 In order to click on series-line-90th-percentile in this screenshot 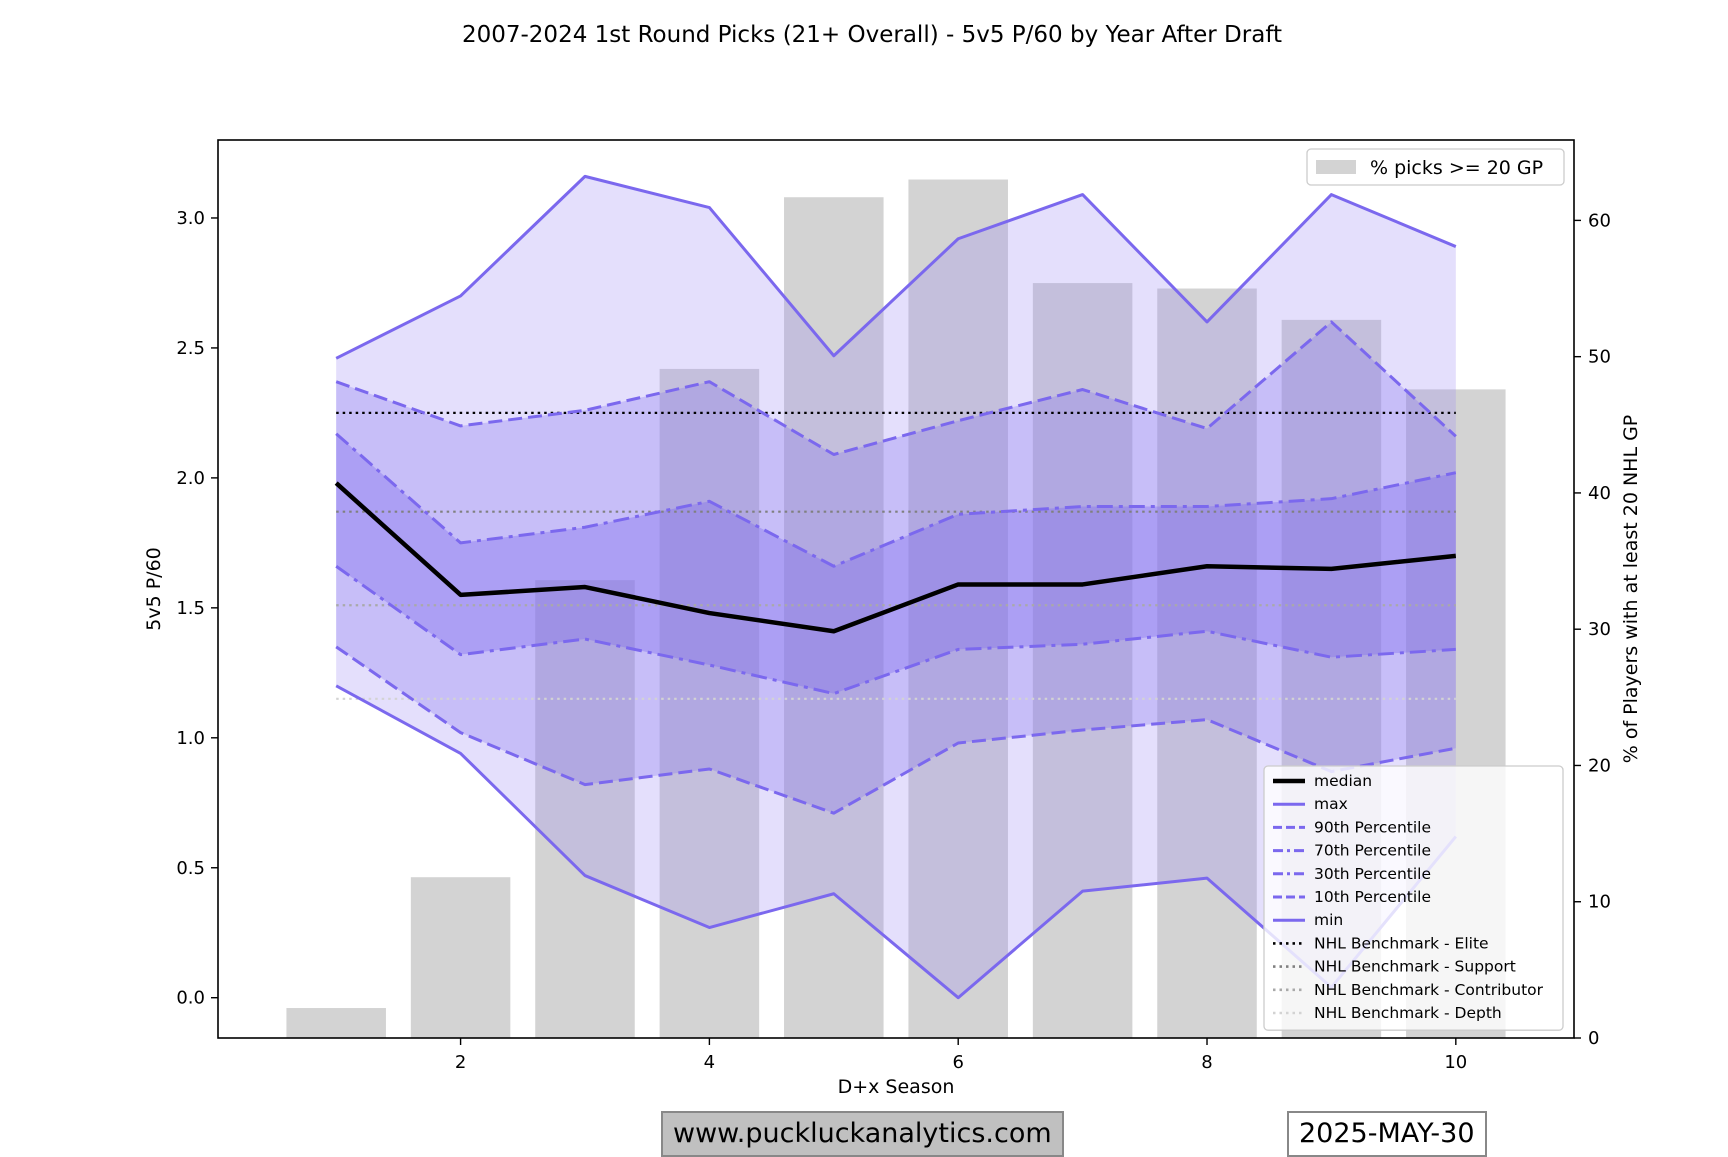, I will do `click(896, 388)`.